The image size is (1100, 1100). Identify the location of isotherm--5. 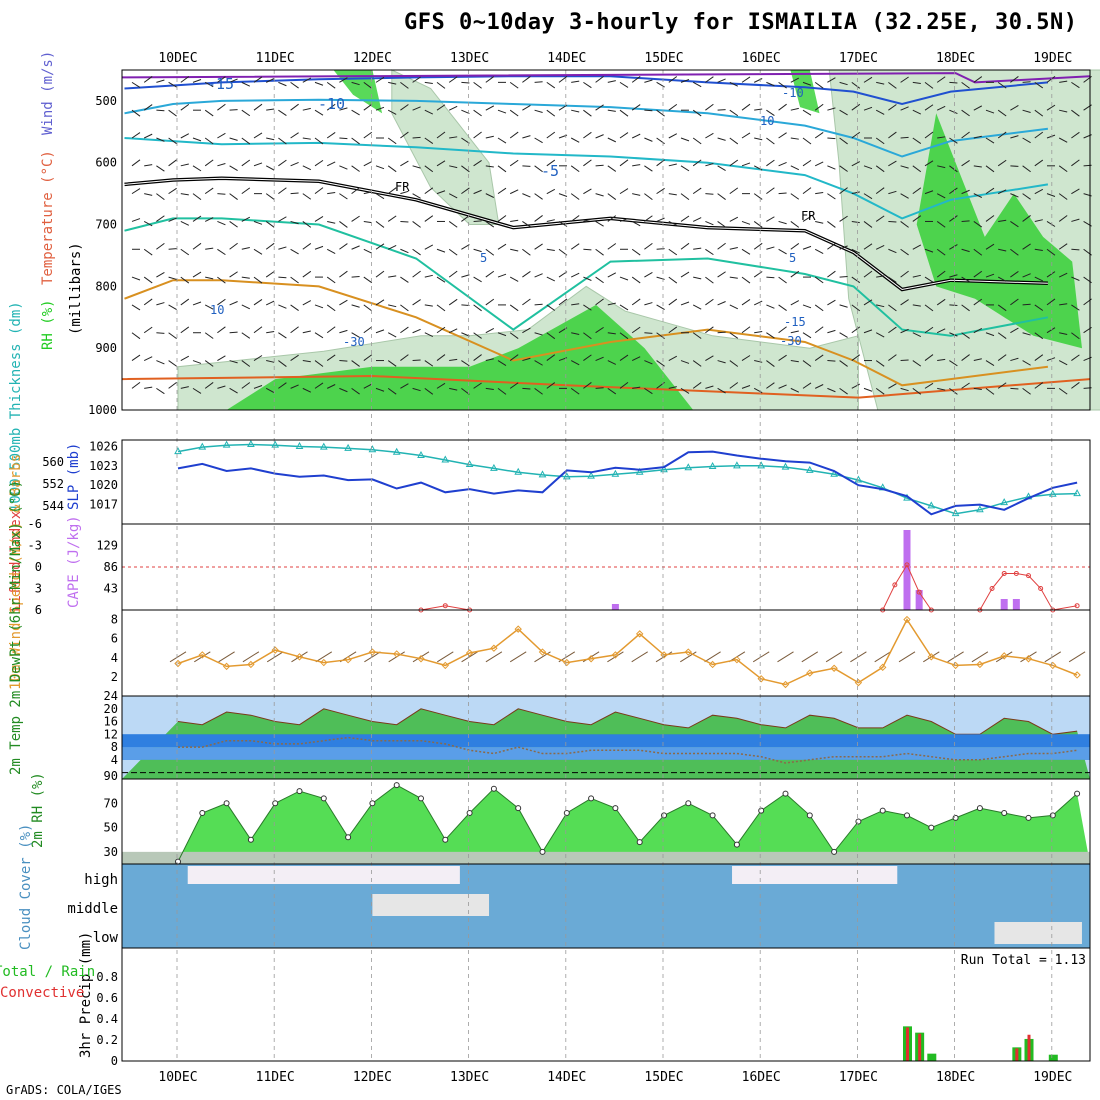
(586, 178).